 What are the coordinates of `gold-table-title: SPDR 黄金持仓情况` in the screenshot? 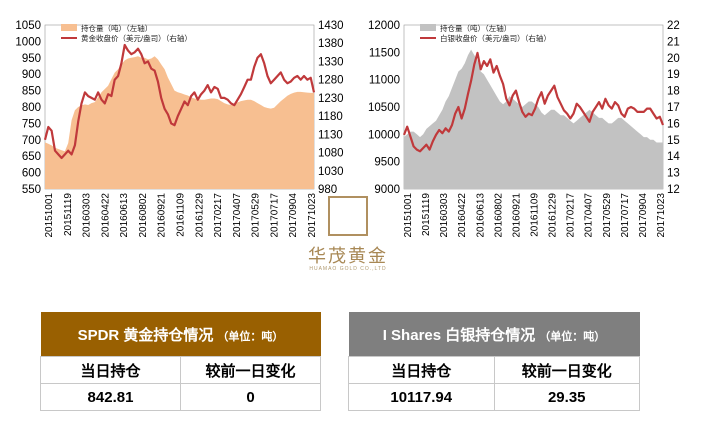 It's located at (145, 335).